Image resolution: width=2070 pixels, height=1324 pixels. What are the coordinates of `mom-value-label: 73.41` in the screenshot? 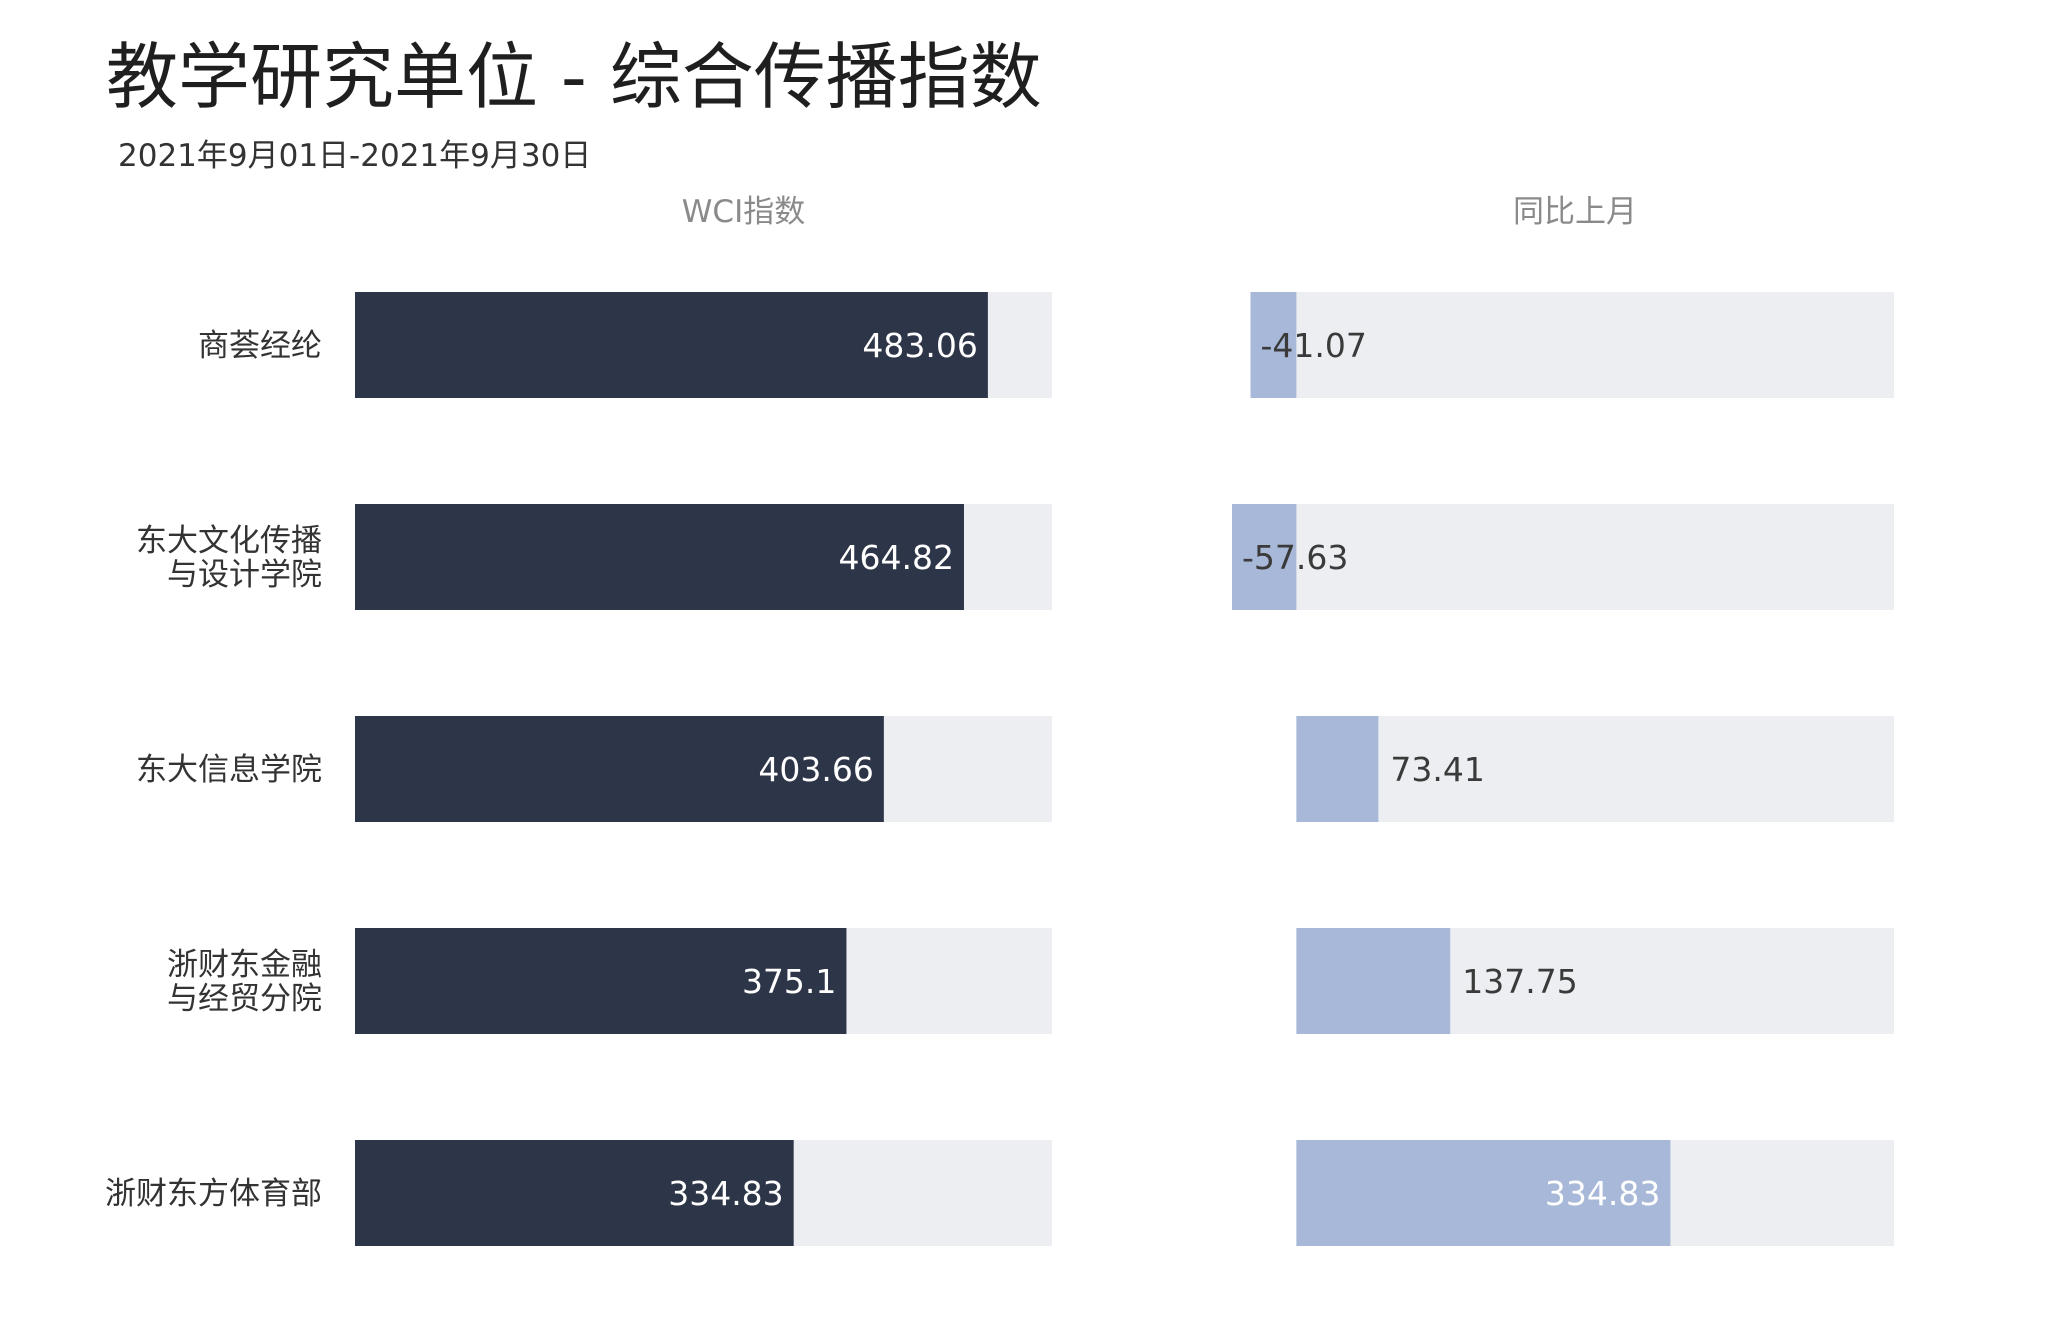 It's located at (1437, 769).